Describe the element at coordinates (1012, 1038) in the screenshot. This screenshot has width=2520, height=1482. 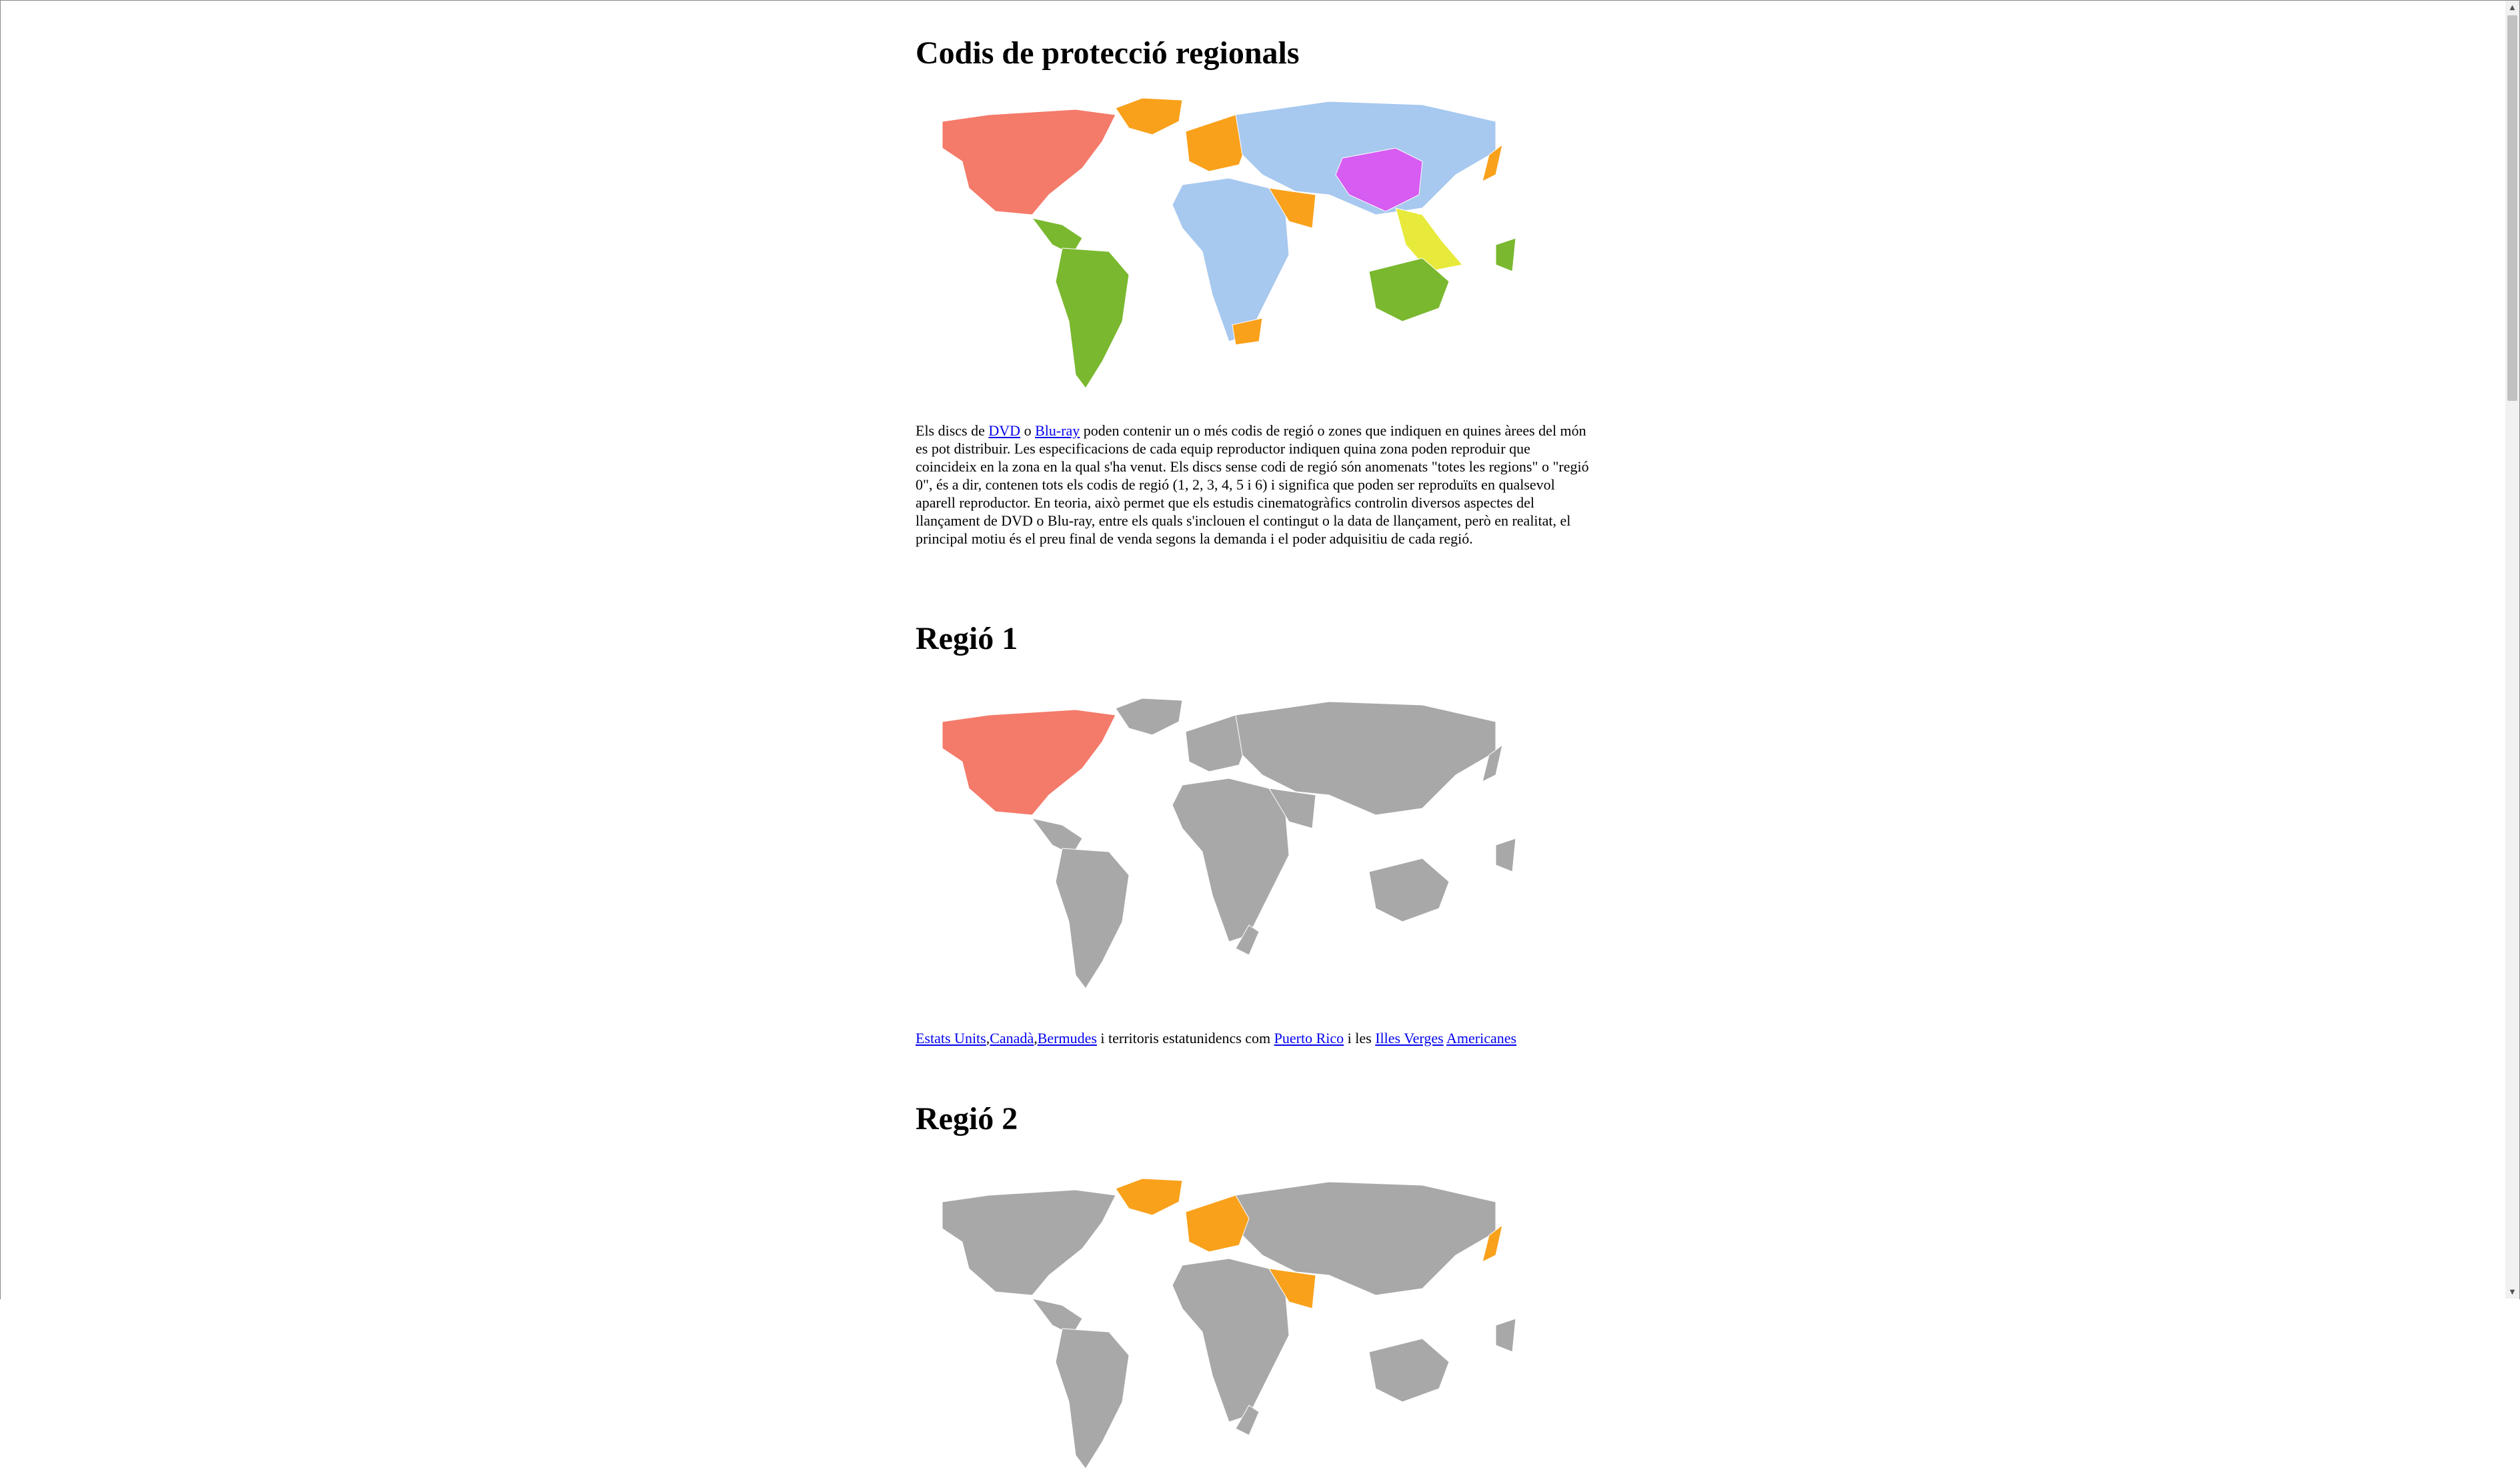
I see `link-canada: Canadà` at that location.